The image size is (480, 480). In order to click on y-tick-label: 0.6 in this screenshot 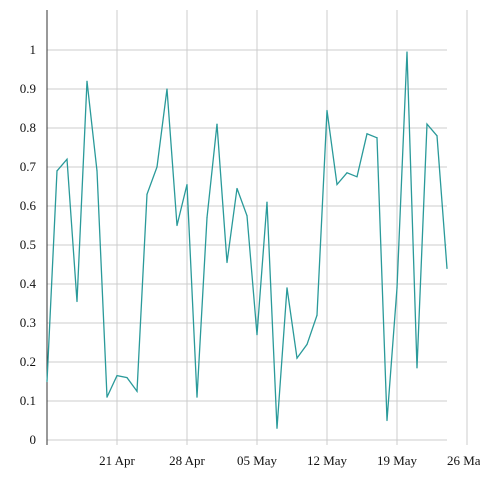, I will do `click(28, 205)`.